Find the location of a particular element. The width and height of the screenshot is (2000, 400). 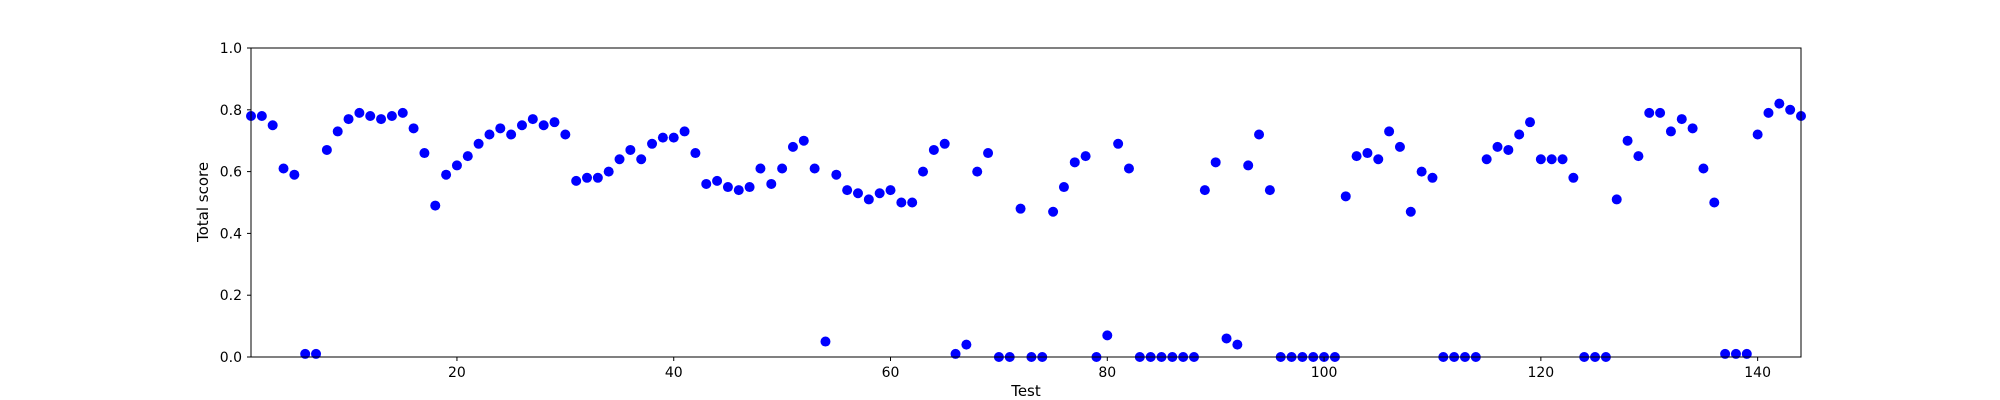

x-tick-label: 140 is located at coordinates (1757, 373).